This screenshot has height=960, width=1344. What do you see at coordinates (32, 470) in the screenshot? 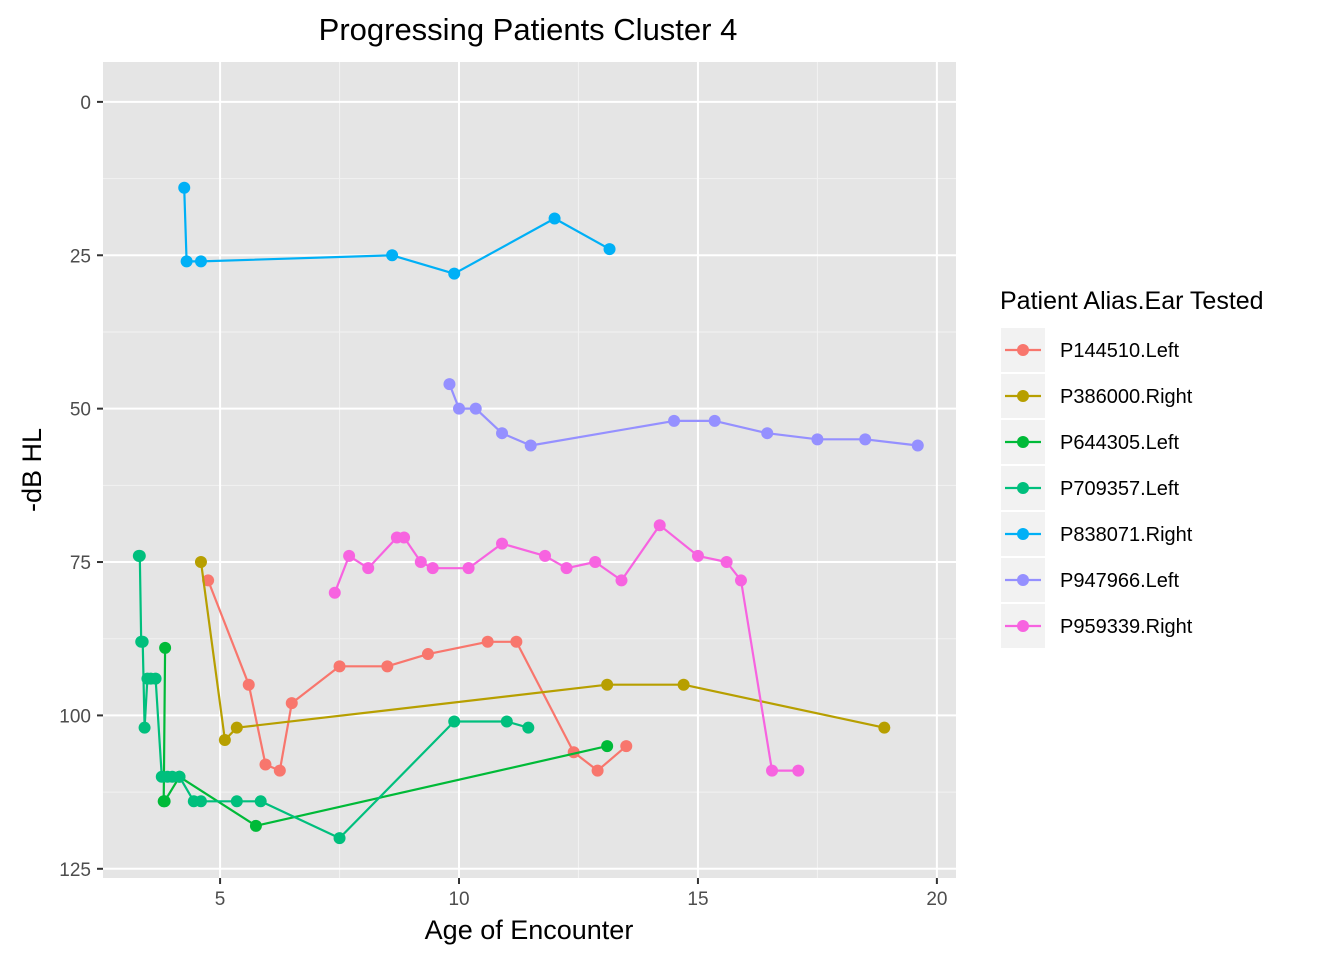
I see `y-axis-title: -dB HL` at bounding box center [32, 470].